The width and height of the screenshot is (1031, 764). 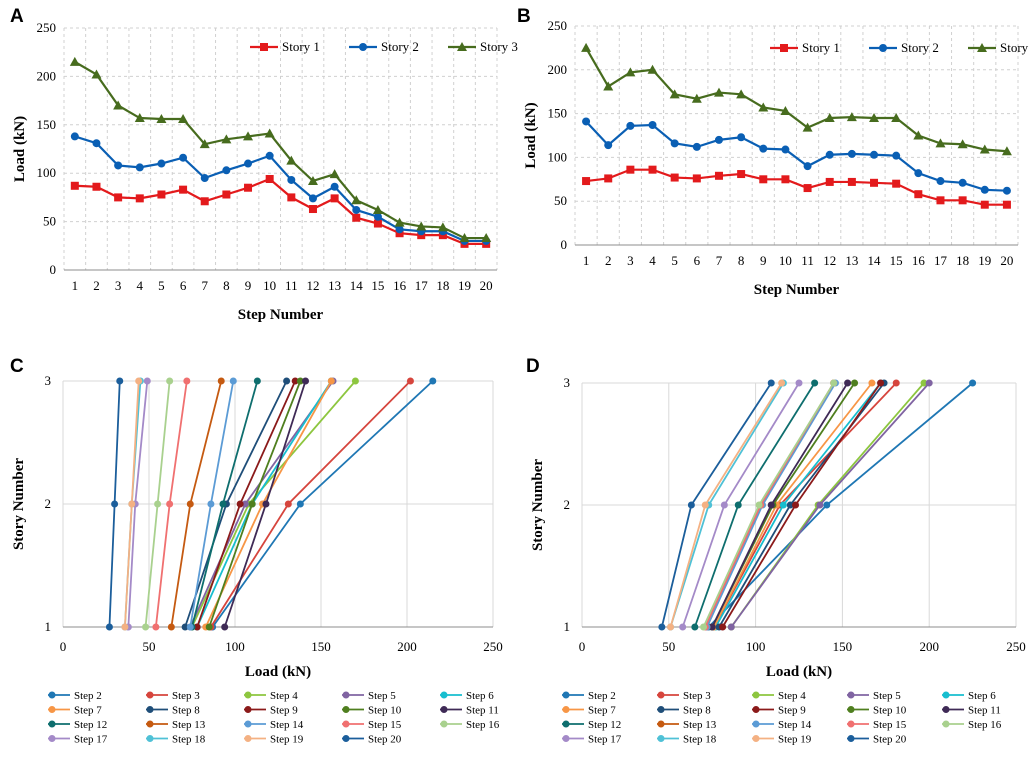 What do you see at coordinates (697, 260) in the screenshot?
I see `x-tick-label: 6` at bounding box center [697, 260].